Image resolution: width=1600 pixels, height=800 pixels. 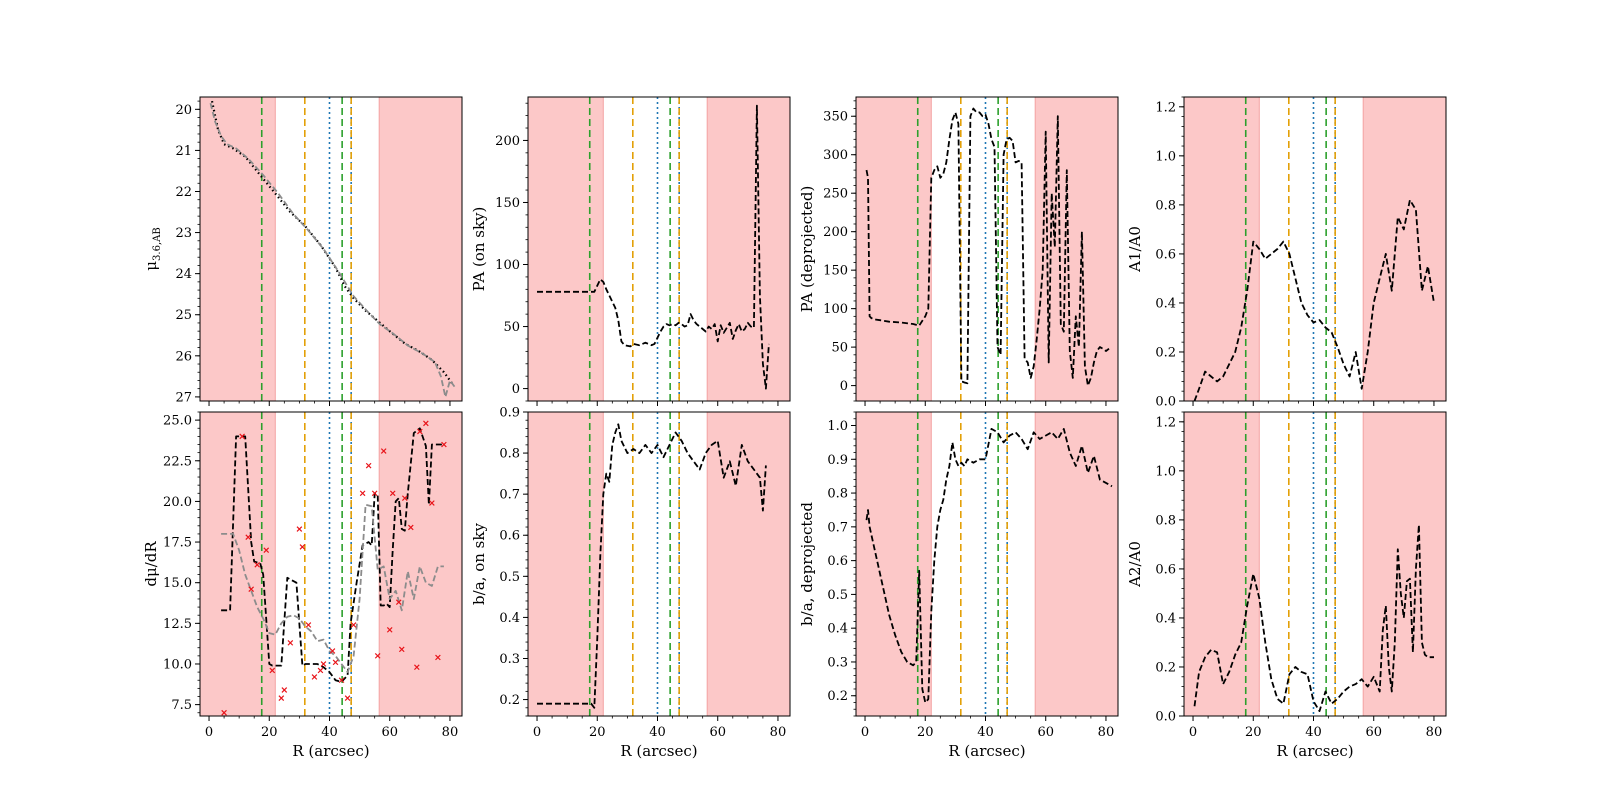 I want to click on y-tick-label: 22, so click(x=183, y=192).